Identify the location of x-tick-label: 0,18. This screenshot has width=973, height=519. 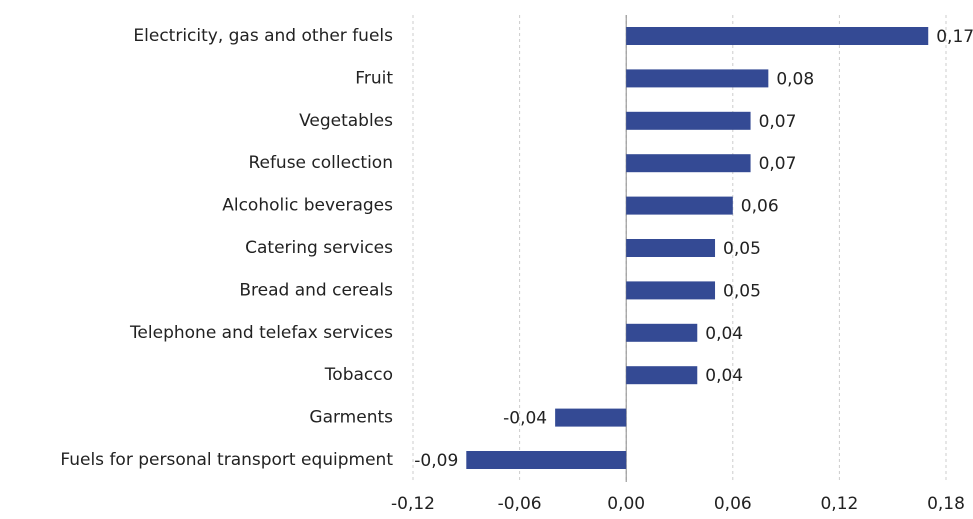
(946, 504).